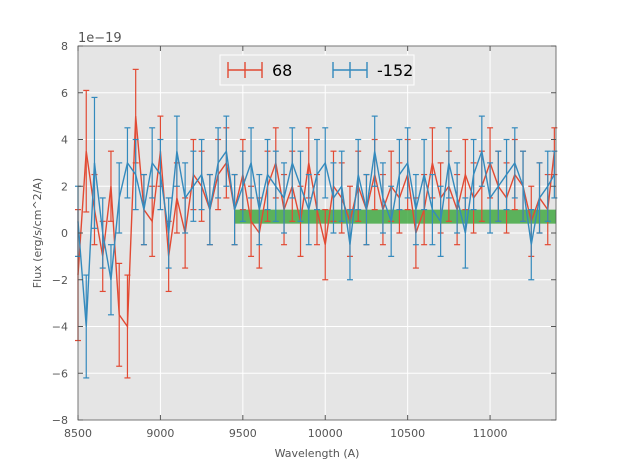  What do you see at coordinates (64, 93) in the screenshot?
I see `y-tick-label: 6` at bounding box center [64, 93].